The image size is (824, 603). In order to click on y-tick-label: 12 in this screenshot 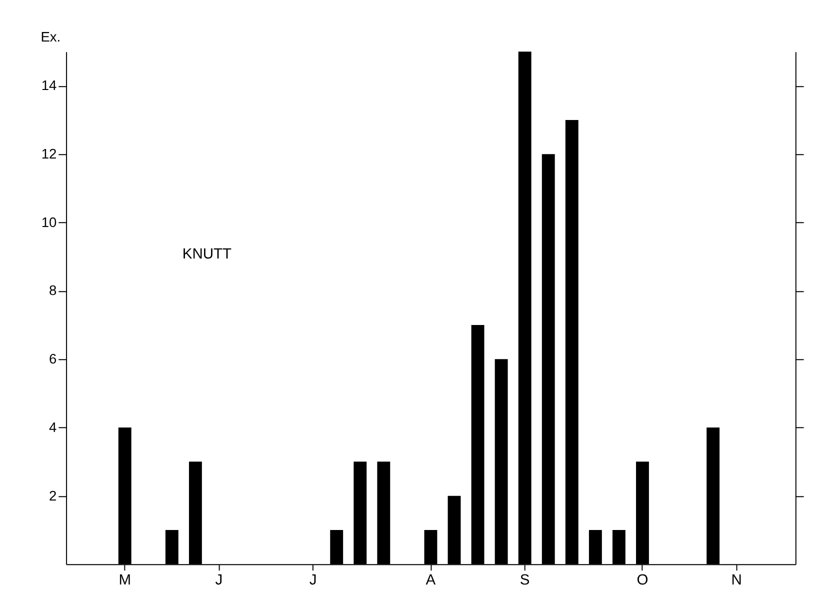, I will do `click(49, 154)`.